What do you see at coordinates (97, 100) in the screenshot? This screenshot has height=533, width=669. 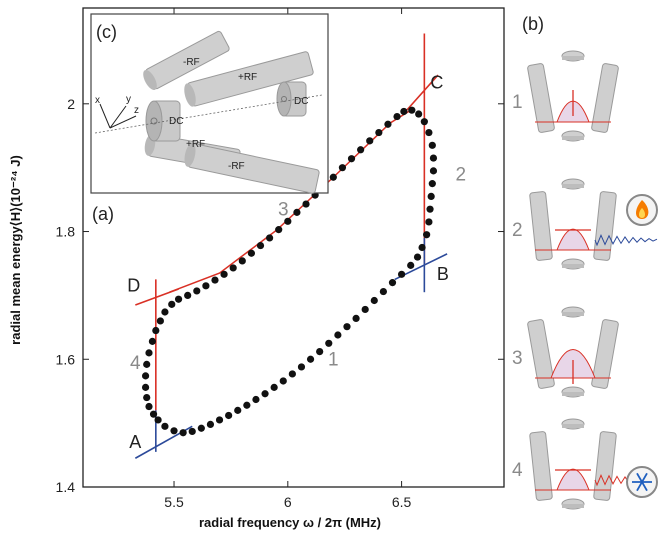 I see `axis-x-label: x` at bounding box center [97, 100].